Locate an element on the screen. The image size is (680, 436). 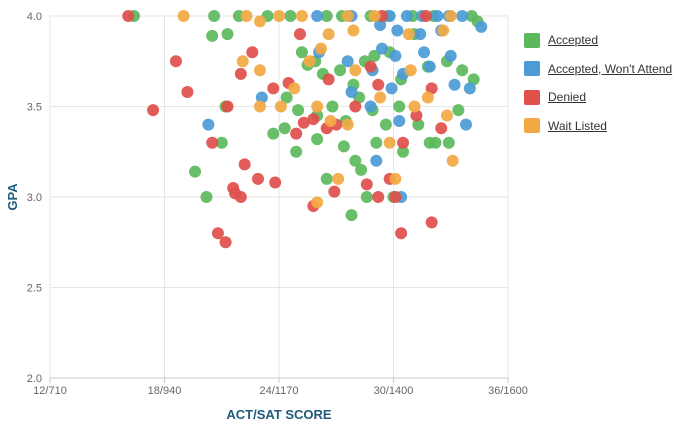
legend-item-wait-listed: Wait Listed is located at coordinates (602, 126).